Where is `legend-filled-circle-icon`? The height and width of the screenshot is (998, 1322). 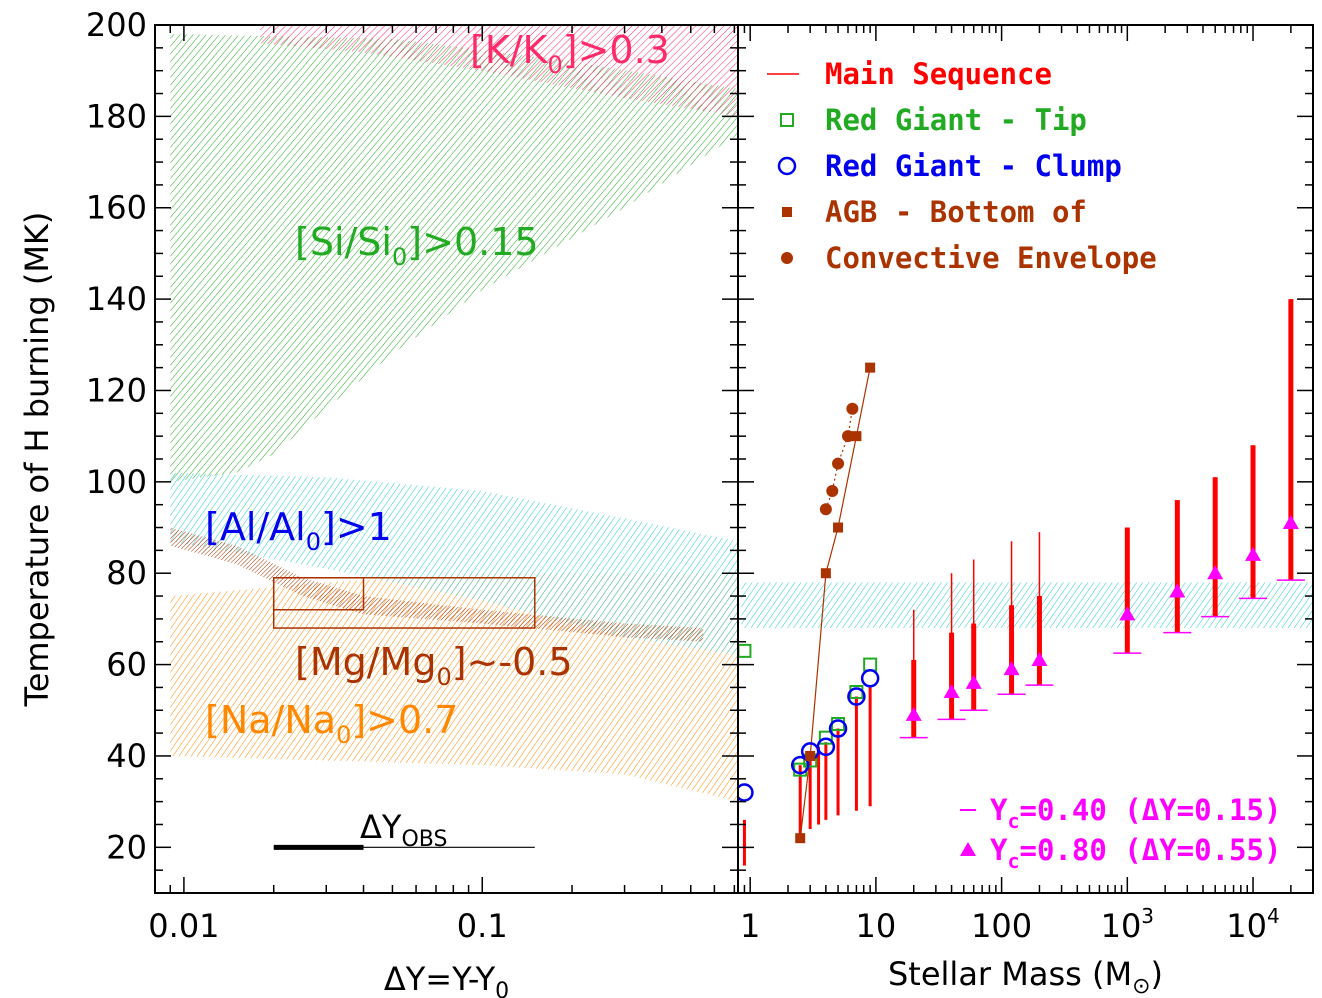
legend-filled-circle-icon is located at coordinates (787, 258).